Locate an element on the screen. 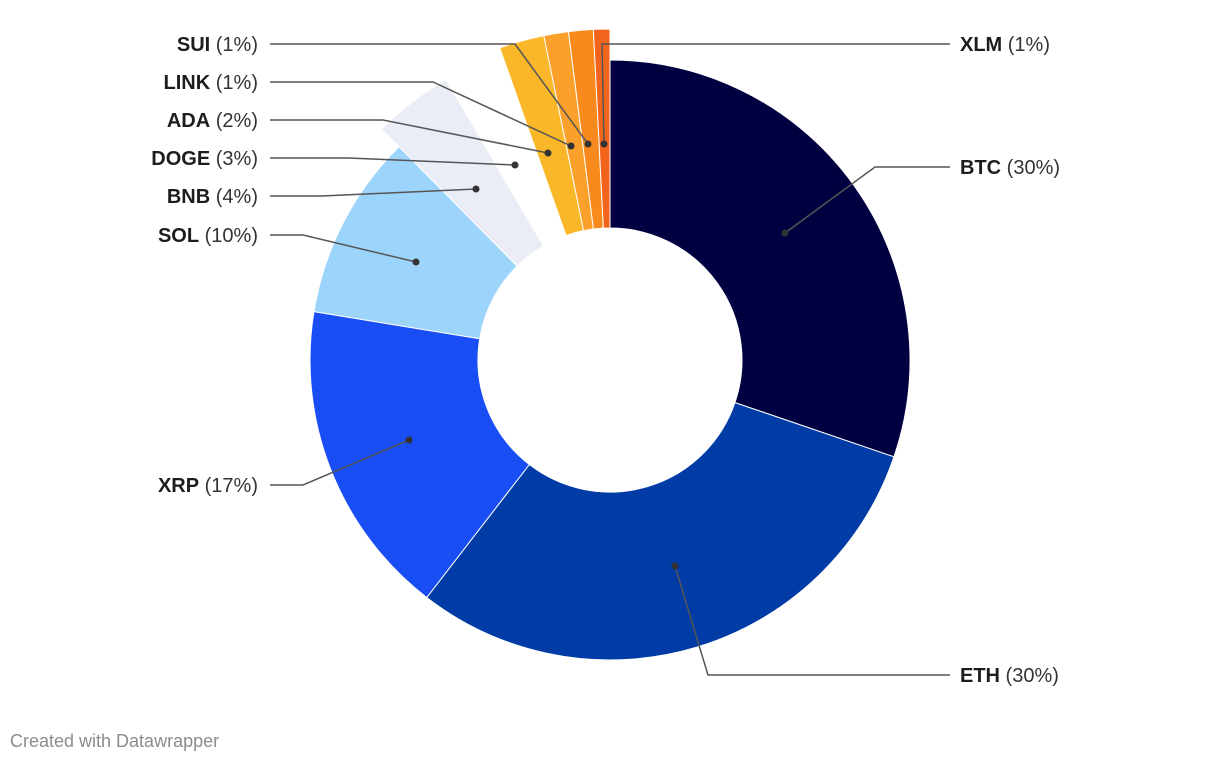 The image size is (1220, 766). label-sol: SOL (10%) is located at coordinates (208, 236).